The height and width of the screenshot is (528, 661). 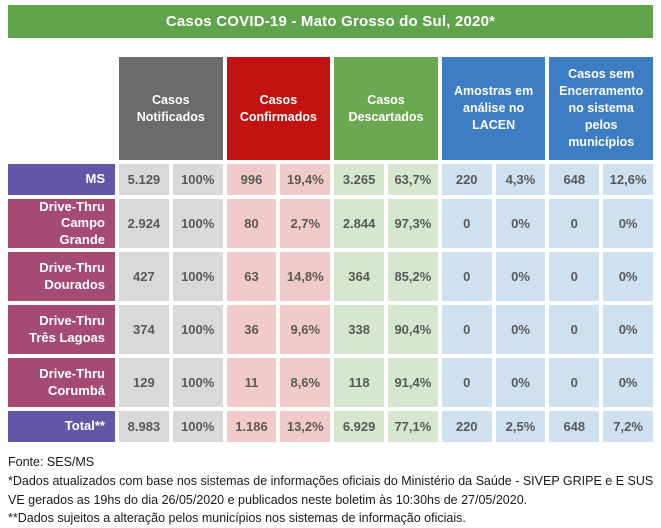 What do you see at coordinates (61, 382) in the screenshot?
I see `row-header: Drive-Thru Corumbá` at bounding box center [61, 382].